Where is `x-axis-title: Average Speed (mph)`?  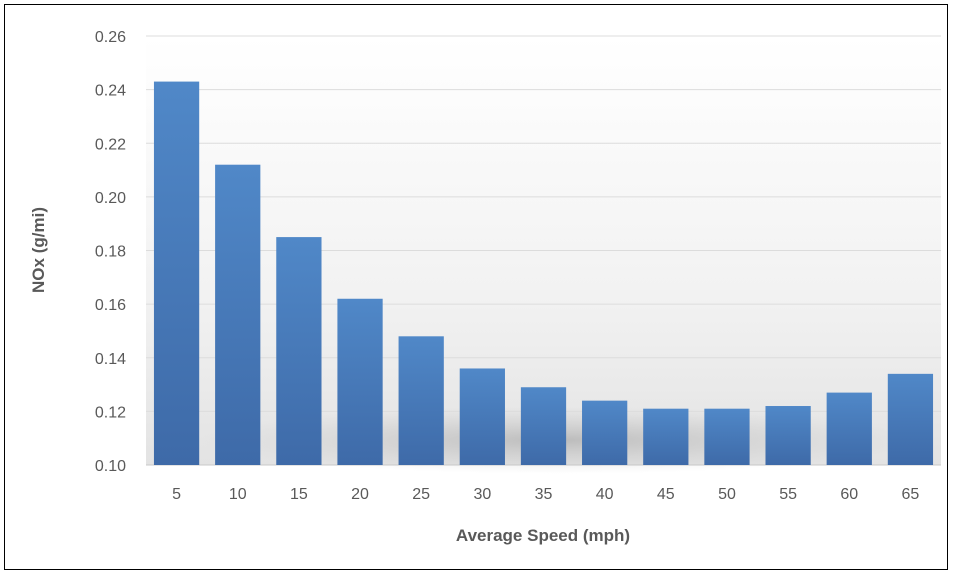
x-axis-title: Average Speed (mph) is located at coordinates (543, 535).